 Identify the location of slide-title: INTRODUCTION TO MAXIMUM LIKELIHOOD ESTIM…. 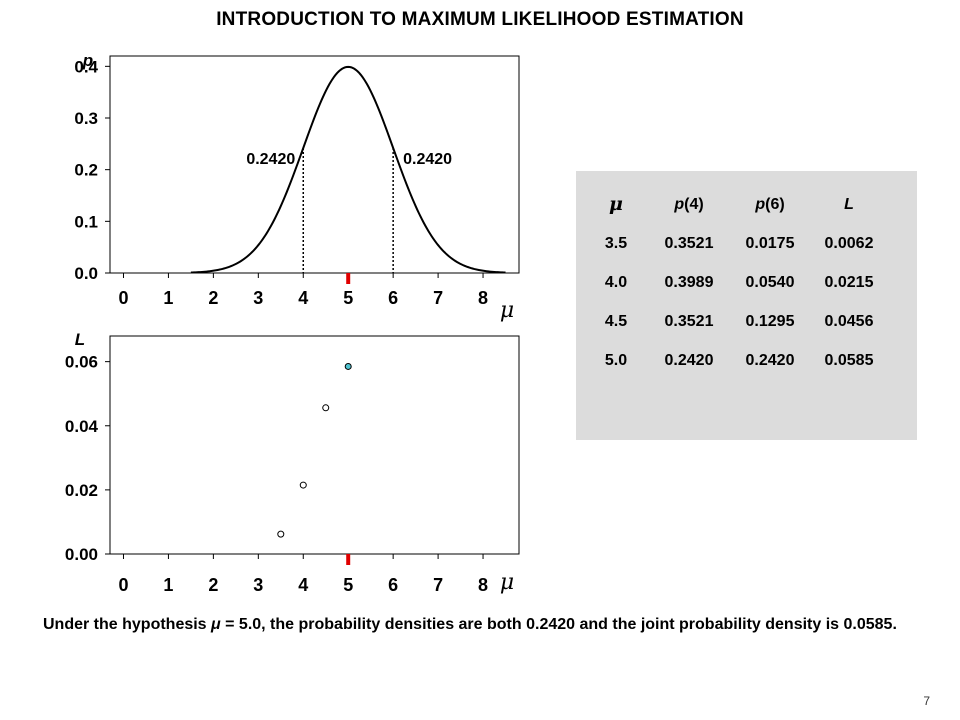
(480, 19).